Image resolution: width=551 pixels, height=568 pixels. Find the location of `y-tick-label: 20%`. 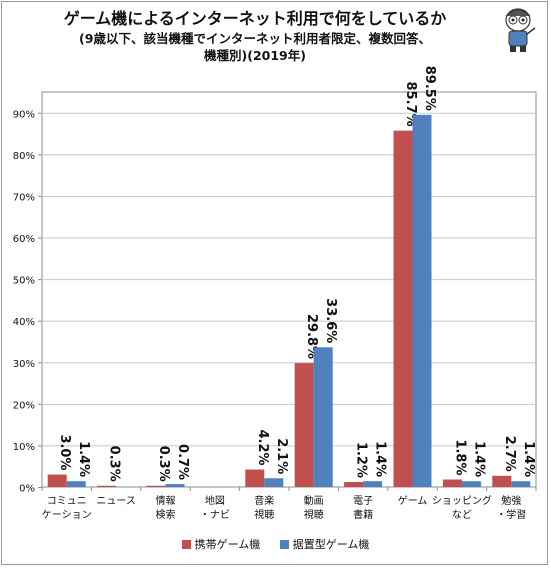

y-tick-label: 20% is located at coordinates (24, 405).